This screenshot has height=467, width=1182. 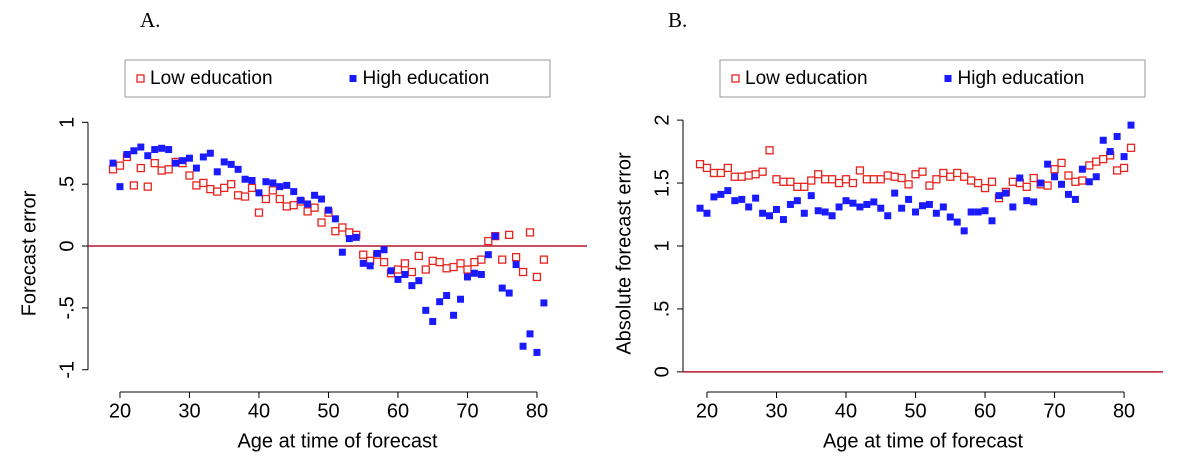 What do you see at coordinates (1124, 411) in the screenshot?
I see `x-tick-label: 80` at bounding box center [1124, 411].